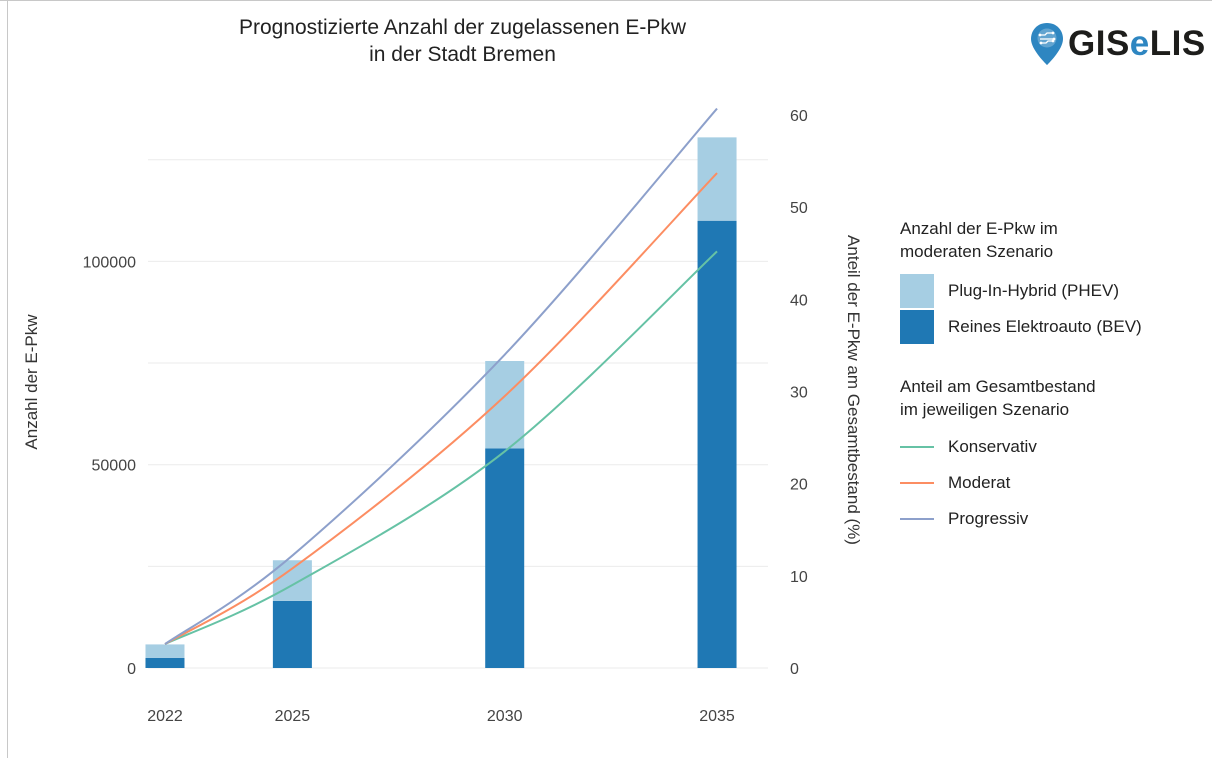 The width and height of the screenshot is (1212, 758). I want to click on x-tick-label: 2030, so click(505, 716).